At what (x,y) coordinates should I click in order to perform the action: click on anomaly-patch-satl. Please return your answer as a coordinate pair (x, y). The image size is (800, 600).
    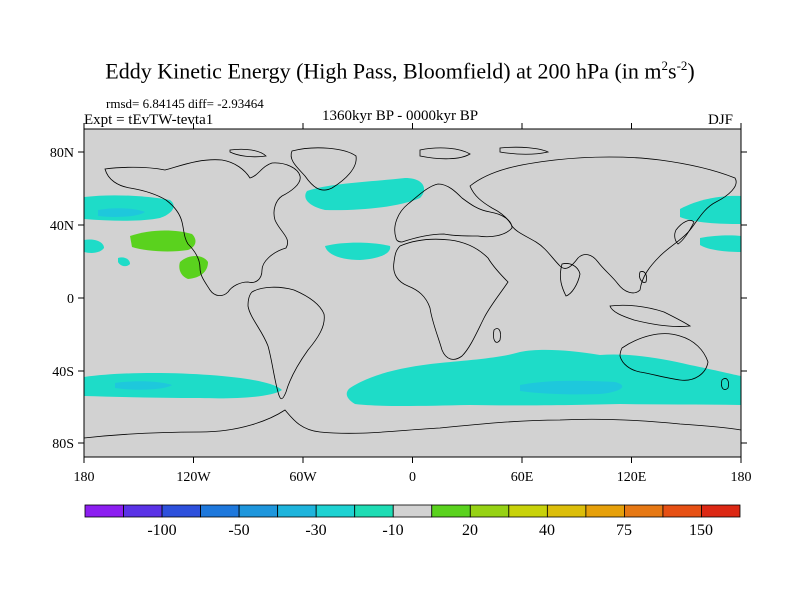
    Looking at the image, I should click on (358, 251).